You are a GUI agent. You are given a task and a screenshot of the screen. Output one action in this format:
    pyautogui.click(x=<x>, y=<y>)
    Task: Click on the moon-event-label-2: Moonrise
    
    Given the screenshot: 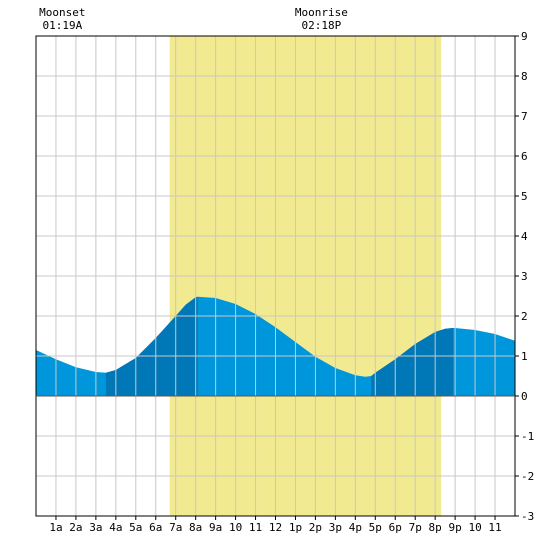 What is the action you would take?
    pyautogui.click(x=321, y=12)
    